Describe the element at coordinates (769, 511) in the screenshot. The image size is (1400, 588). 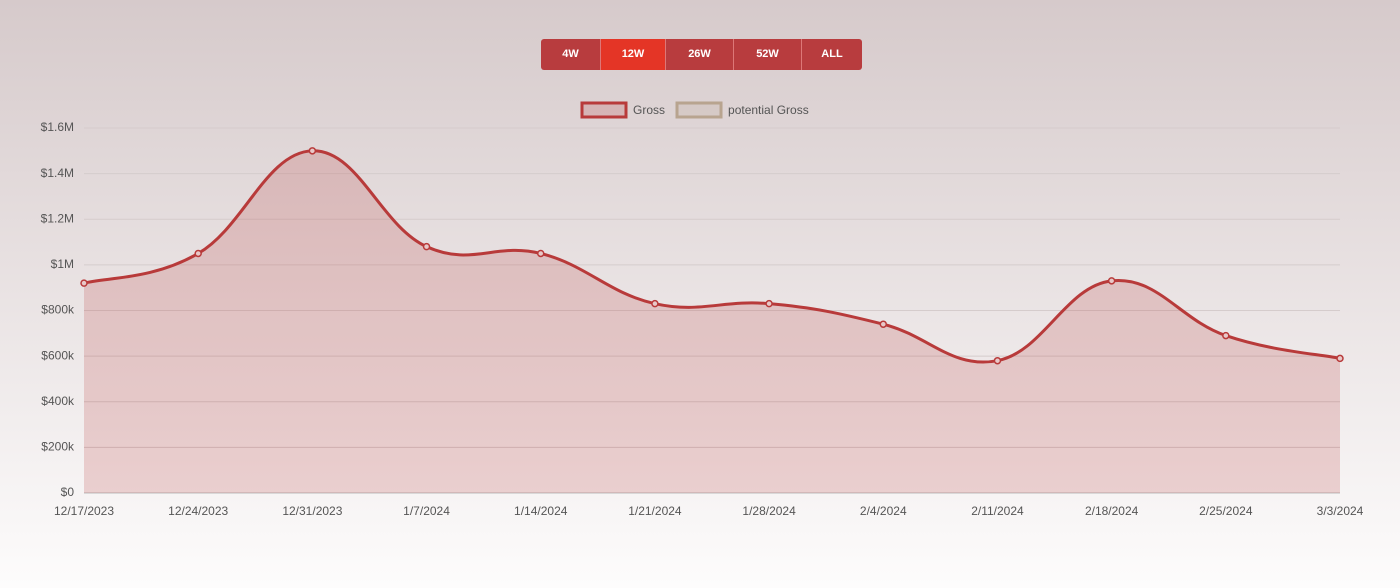
I see `x-tick-label: 1/28/2024` at that location.